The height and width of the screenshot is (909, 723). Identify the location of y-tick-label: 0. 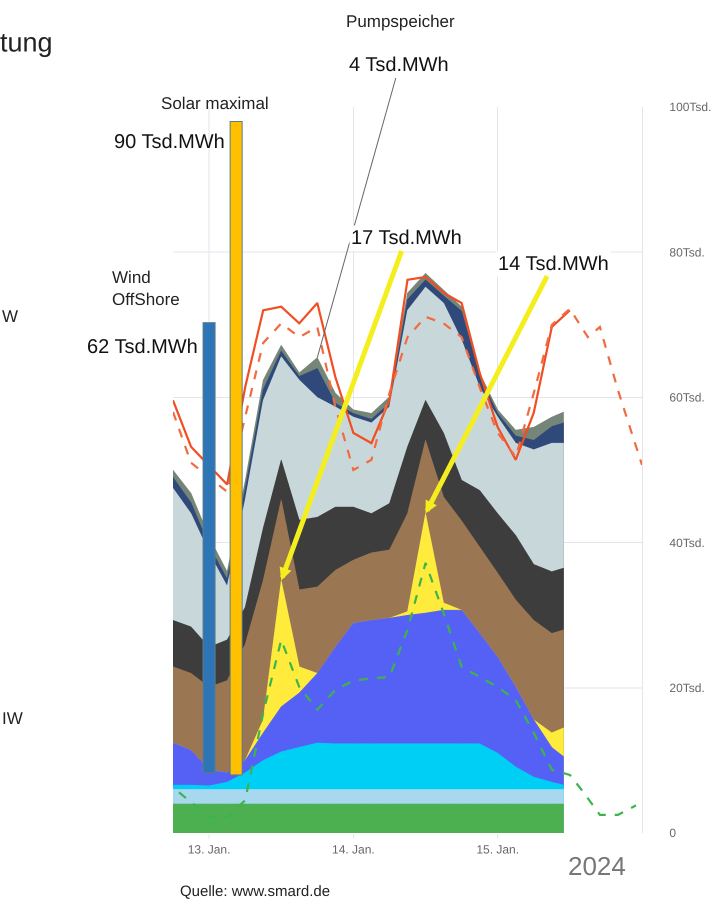
(672, 833).